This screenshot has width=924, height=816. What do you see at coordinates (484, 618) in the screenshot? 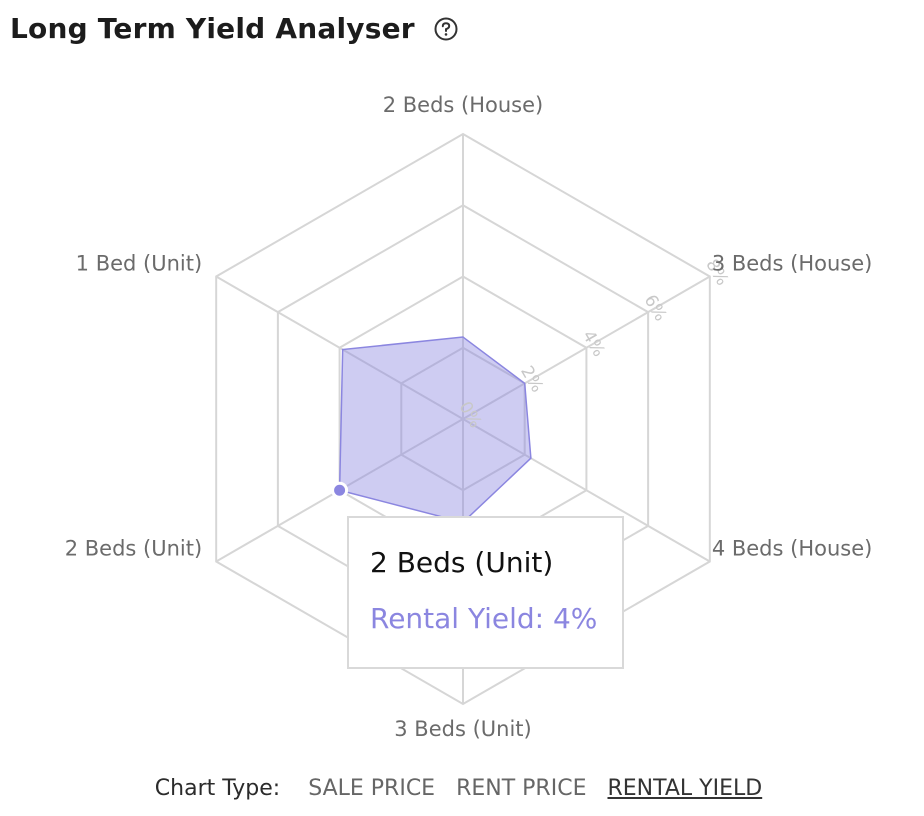
I see `tooltip-value: Rental Yield: 4%` at bounding box center [484, 618].